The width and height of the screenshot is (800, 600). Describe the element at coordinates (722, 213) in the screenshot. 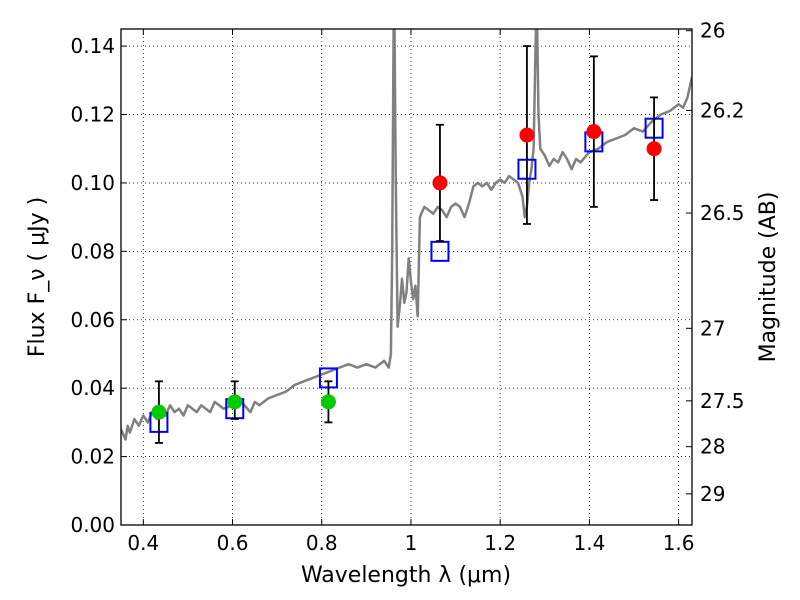

I see `mag-tick-label: 26.5` at that location.